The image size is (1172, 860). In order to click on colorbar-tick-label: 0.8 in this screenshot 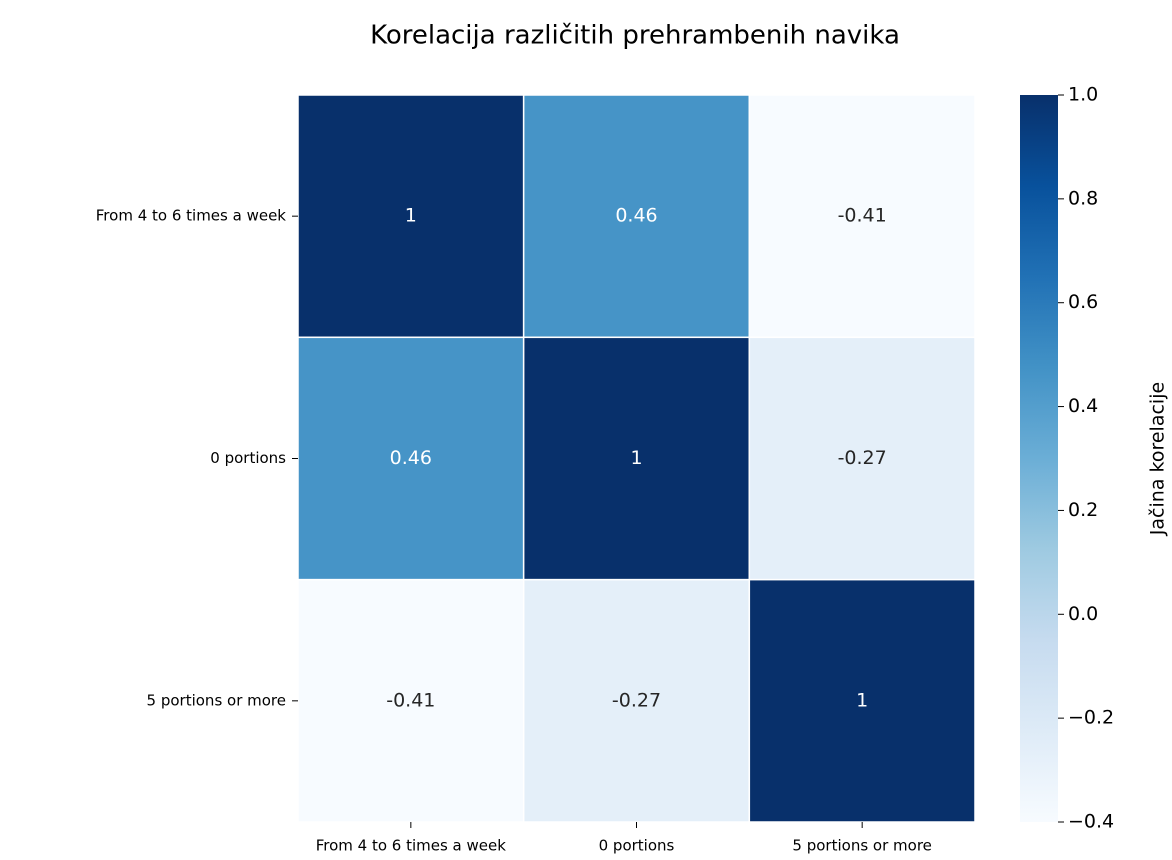, I will do `click(1083, 198)`.